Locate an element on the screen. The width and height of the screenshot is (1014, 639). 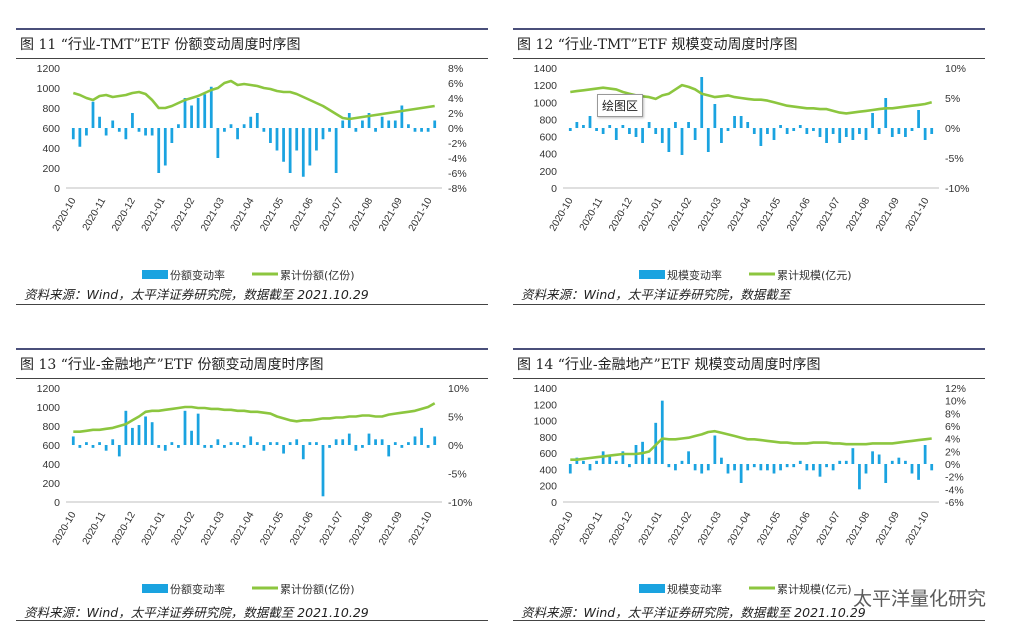
plot-area-tooltip: 绘图区 is located at coordinates (620, 105).